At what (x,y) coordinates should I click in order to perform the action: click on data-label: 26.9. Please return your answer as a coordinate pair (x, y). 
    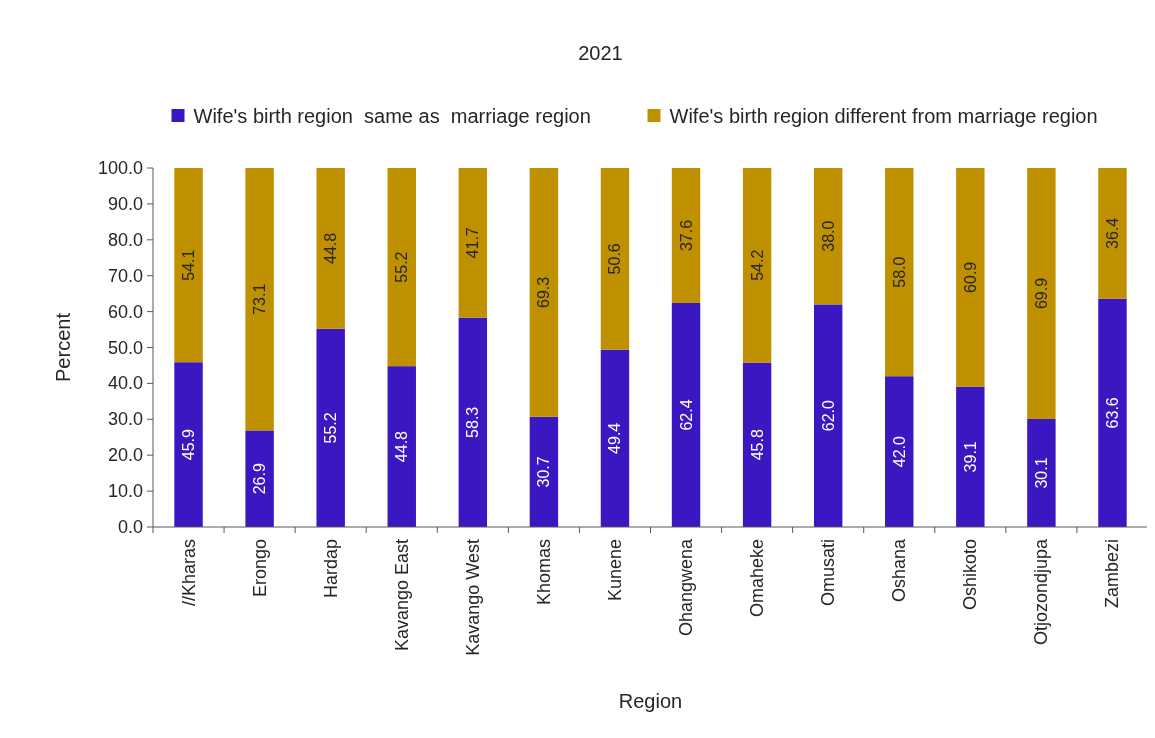
    Looking at the image, I should click on (260, 479).